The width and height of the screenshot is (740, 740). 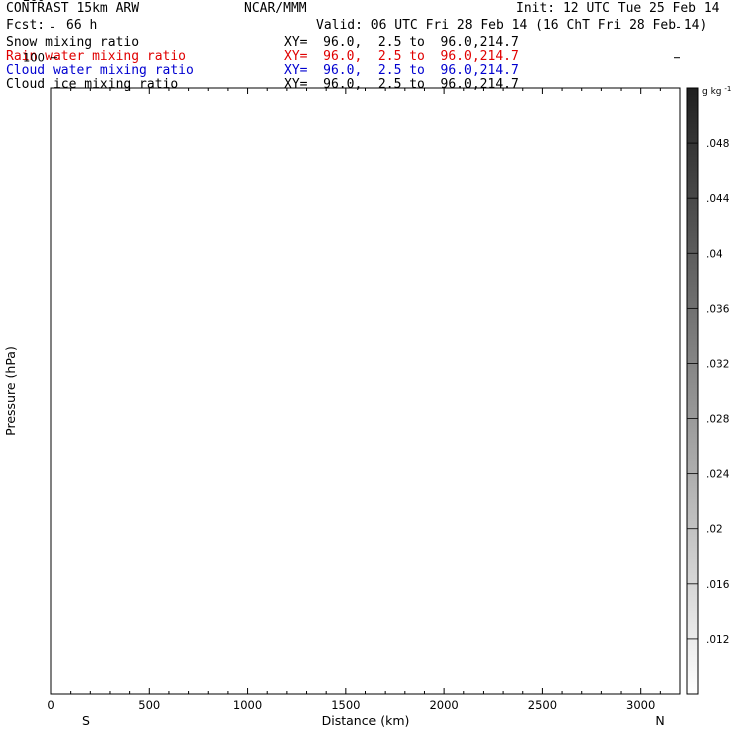 I want to click on x-tick-label: 2500, so click(x=542, y=705).